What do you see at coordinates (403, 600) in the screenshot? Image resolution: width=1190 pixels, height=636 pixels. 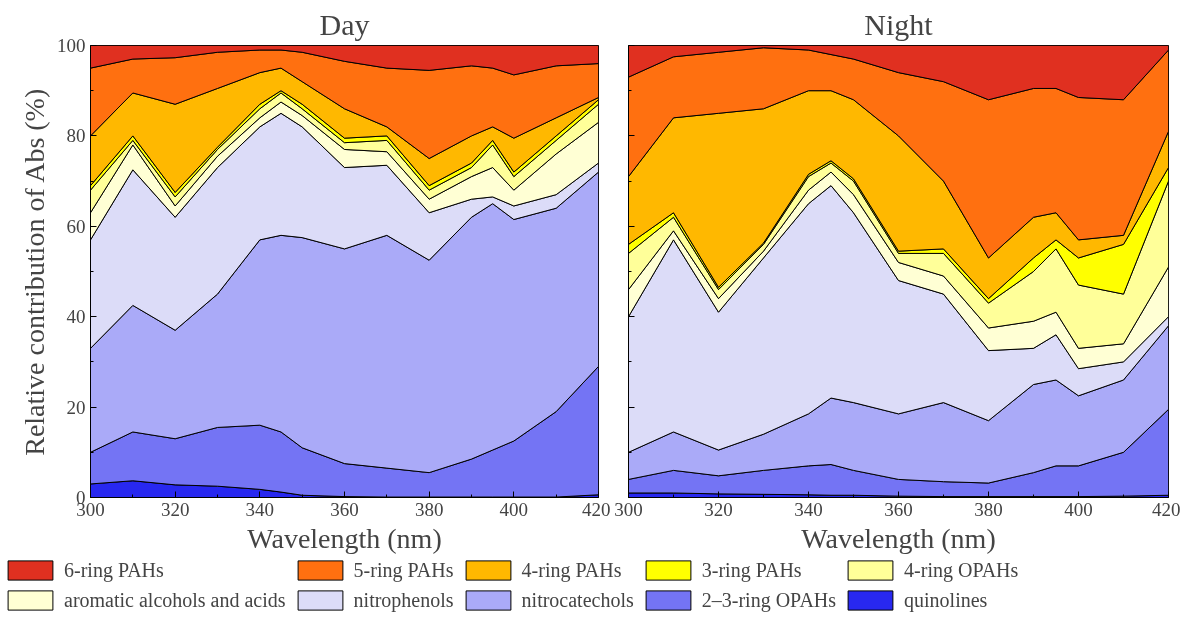 I see `legend-label: nitrophenols` at bounding box center [403, 600].